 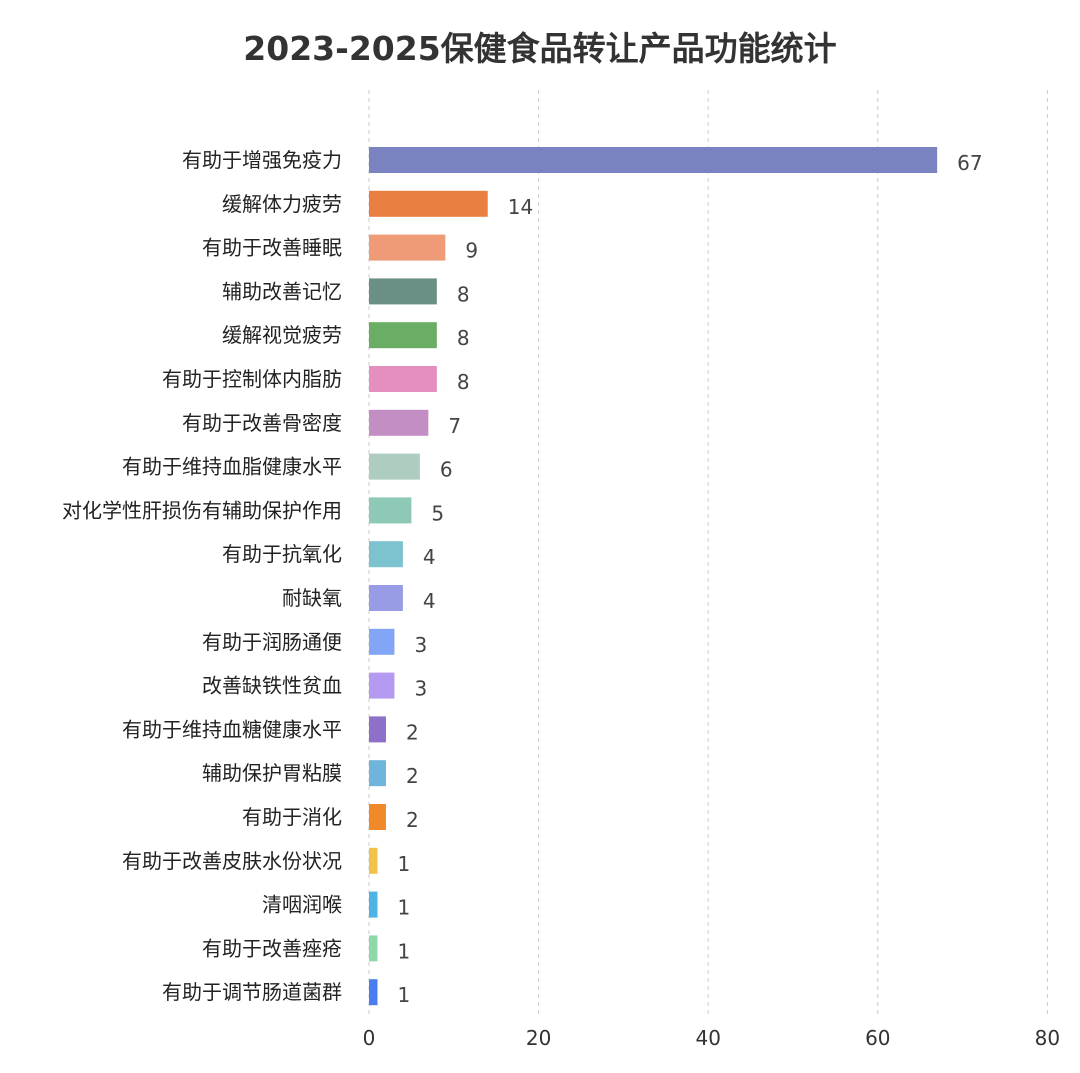 I want to click on category-label: 耐缺氧, so click(x=312, y=598).